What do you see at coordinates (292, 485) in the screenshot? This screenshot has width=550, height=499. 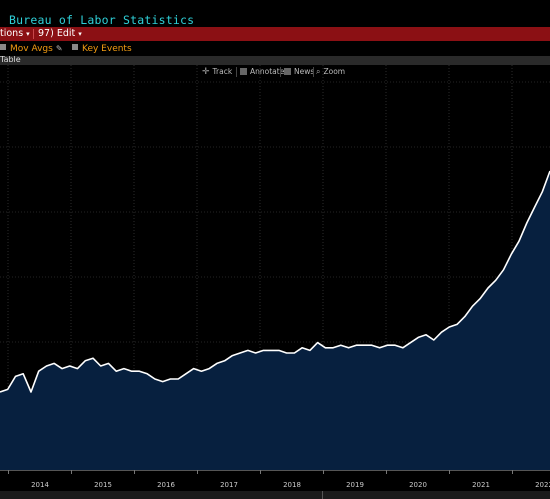 I see `x-tick-label: 2018` at bounding box center [292, 485].